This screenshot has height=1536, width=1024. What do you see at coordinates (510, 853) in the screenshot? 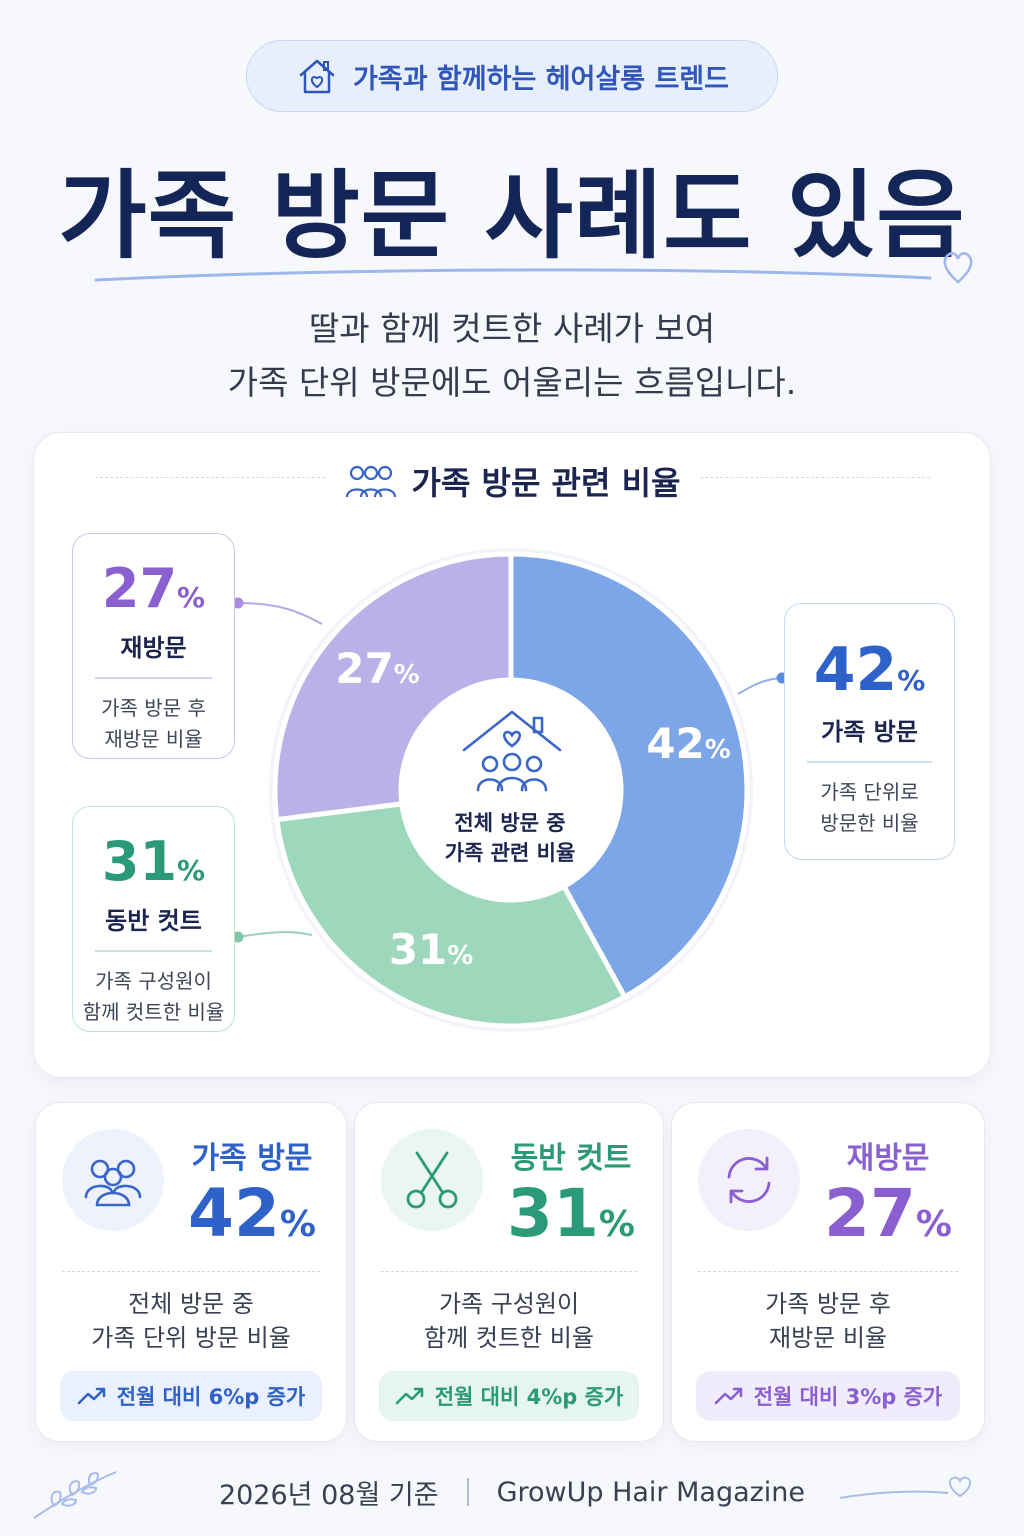
I see `donut-center-line-2: 가족 관련 비율` at bounding box center [510, 853].